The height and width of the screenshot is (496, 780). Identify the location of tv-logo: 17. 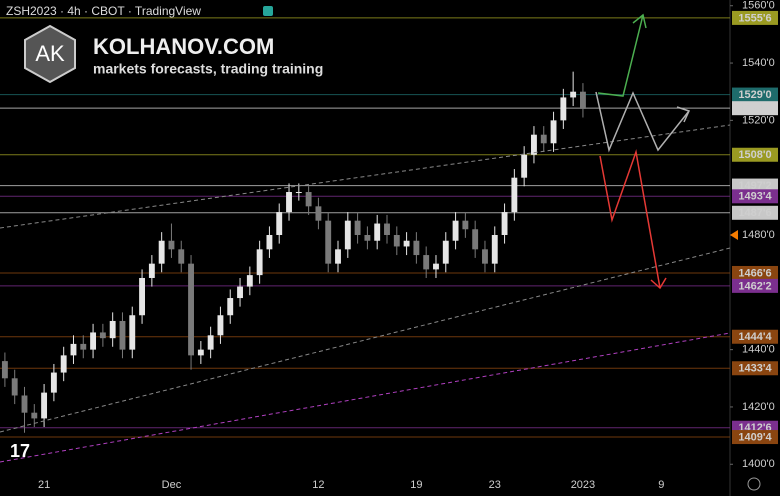
(20, 451).